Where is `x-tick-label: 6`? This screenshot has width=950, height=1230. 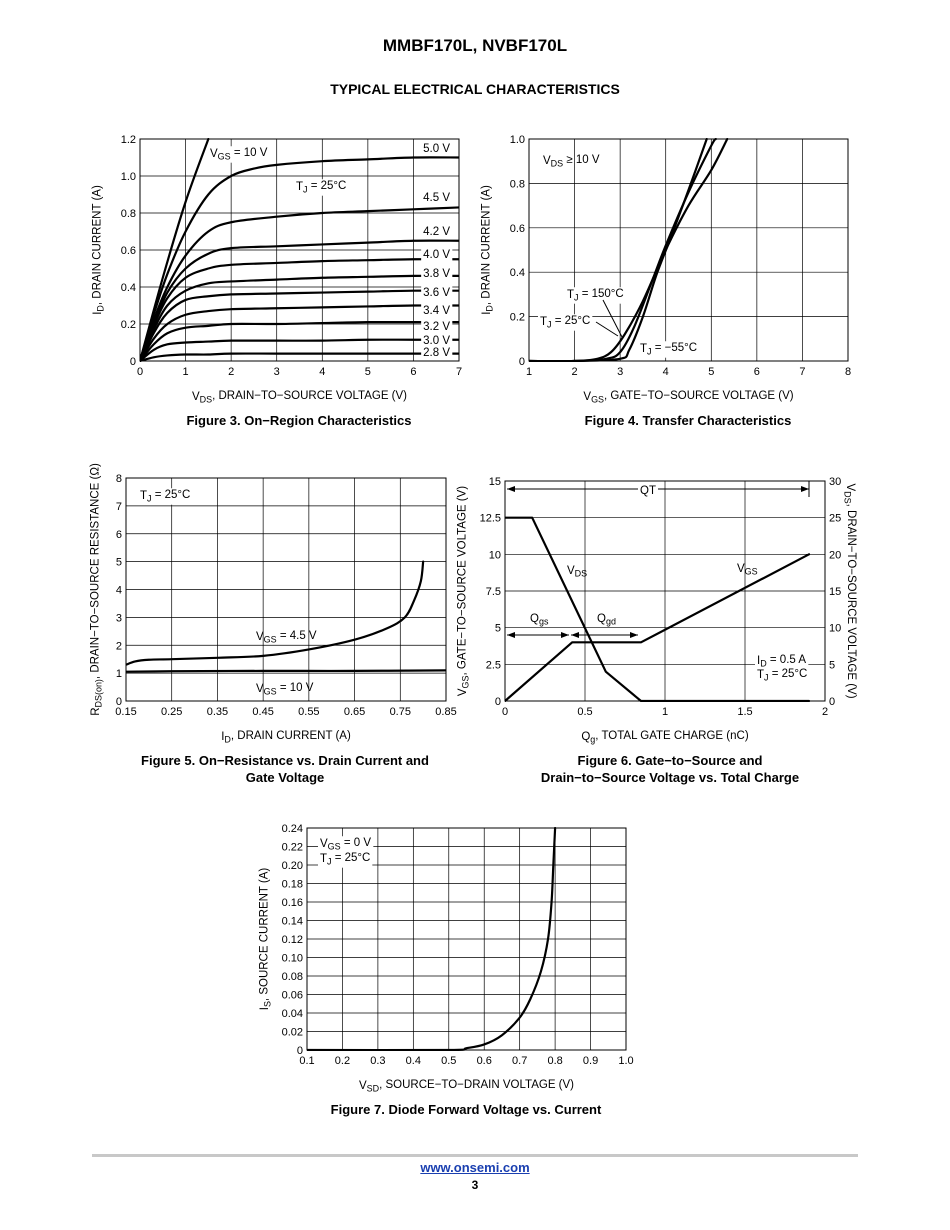 x-tick-label: 6 is located at coordinates (413, 372).